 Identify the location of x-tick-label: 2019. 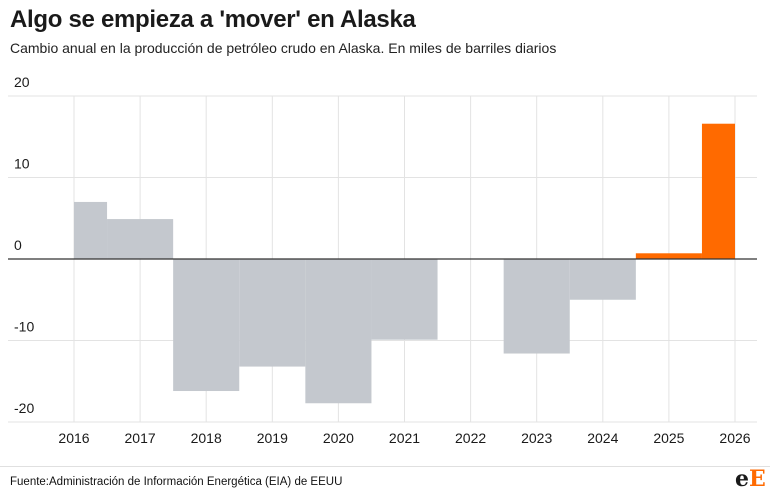
(272, 438).